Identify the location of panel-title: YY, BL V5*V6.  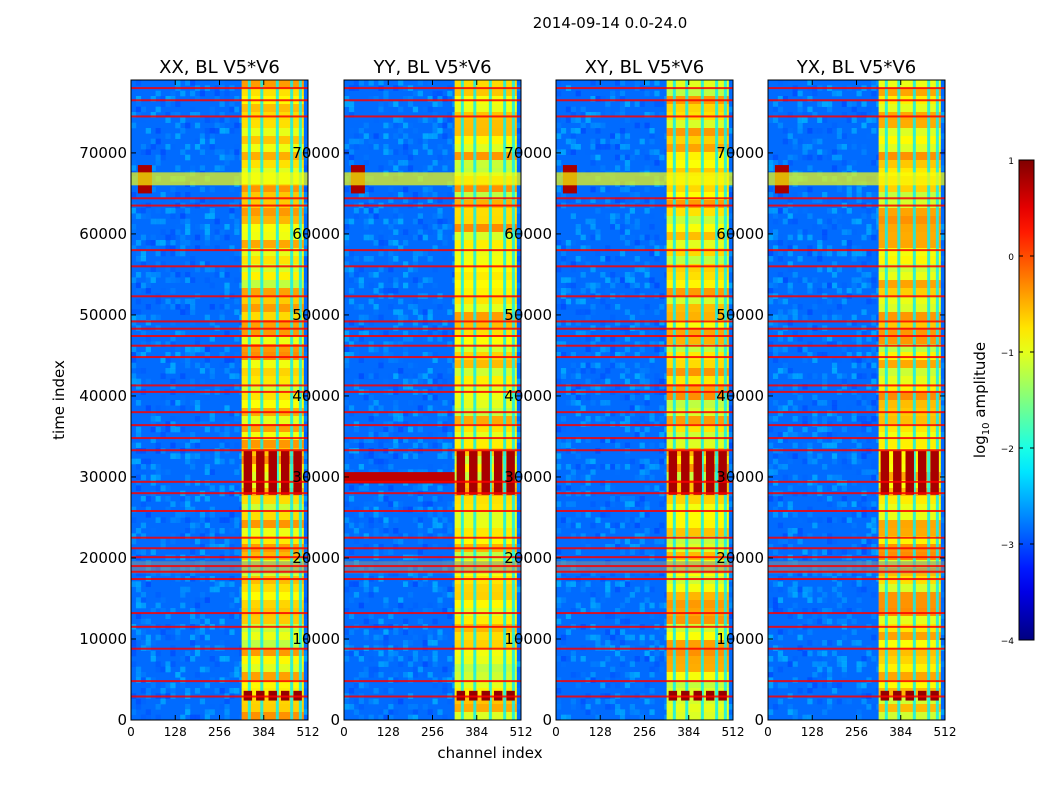
(431, 67).